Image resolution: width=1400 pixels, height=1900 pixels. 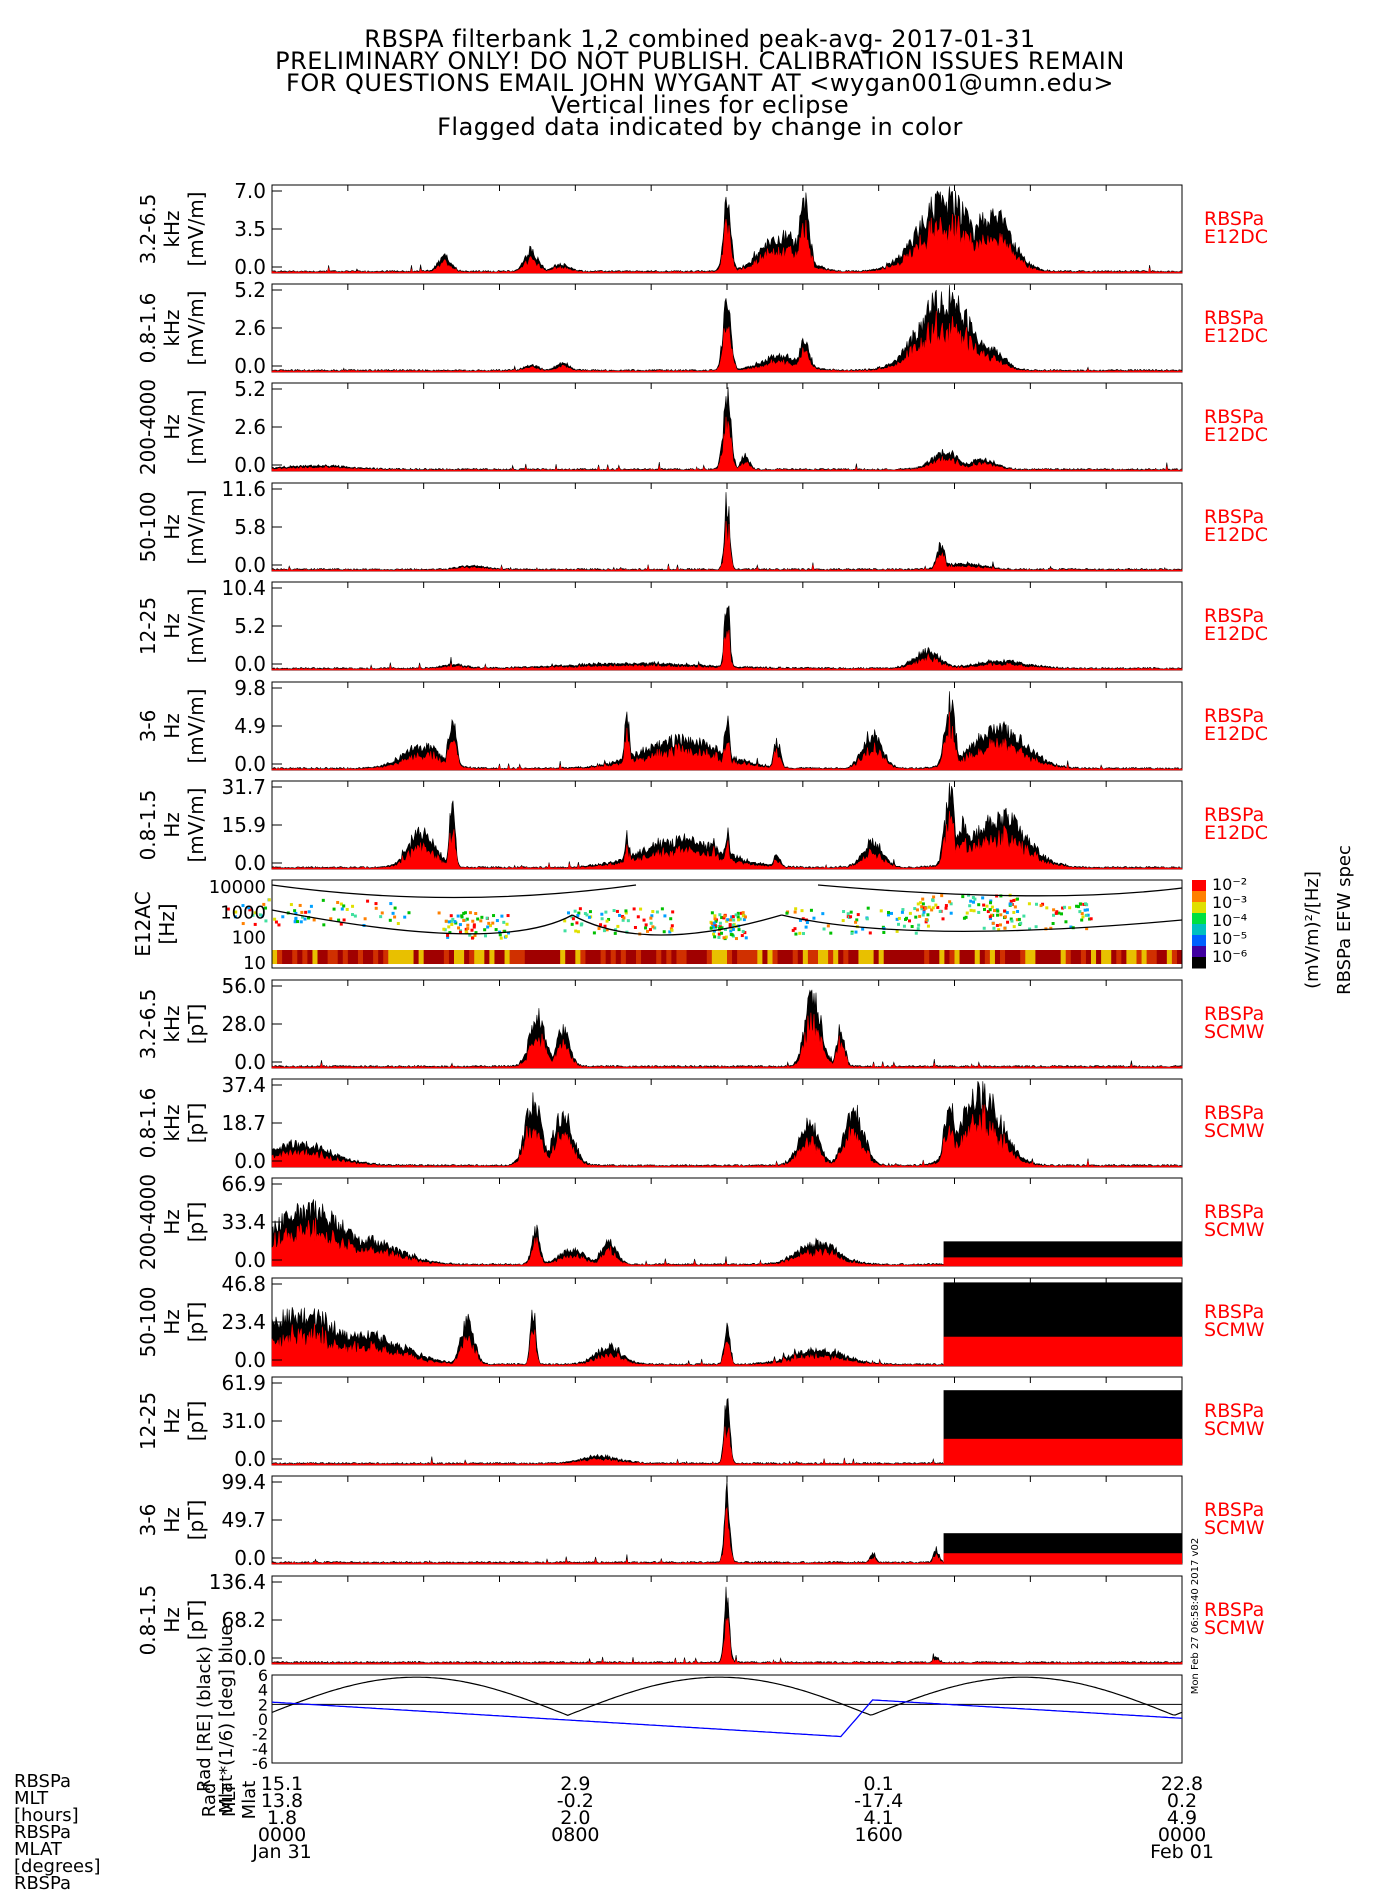 What do you see at coordinates (1229, 920) in the screenshot?
I see `colorbar-tick-label: 10⁻⁴` at bounding box center [1229, 920].